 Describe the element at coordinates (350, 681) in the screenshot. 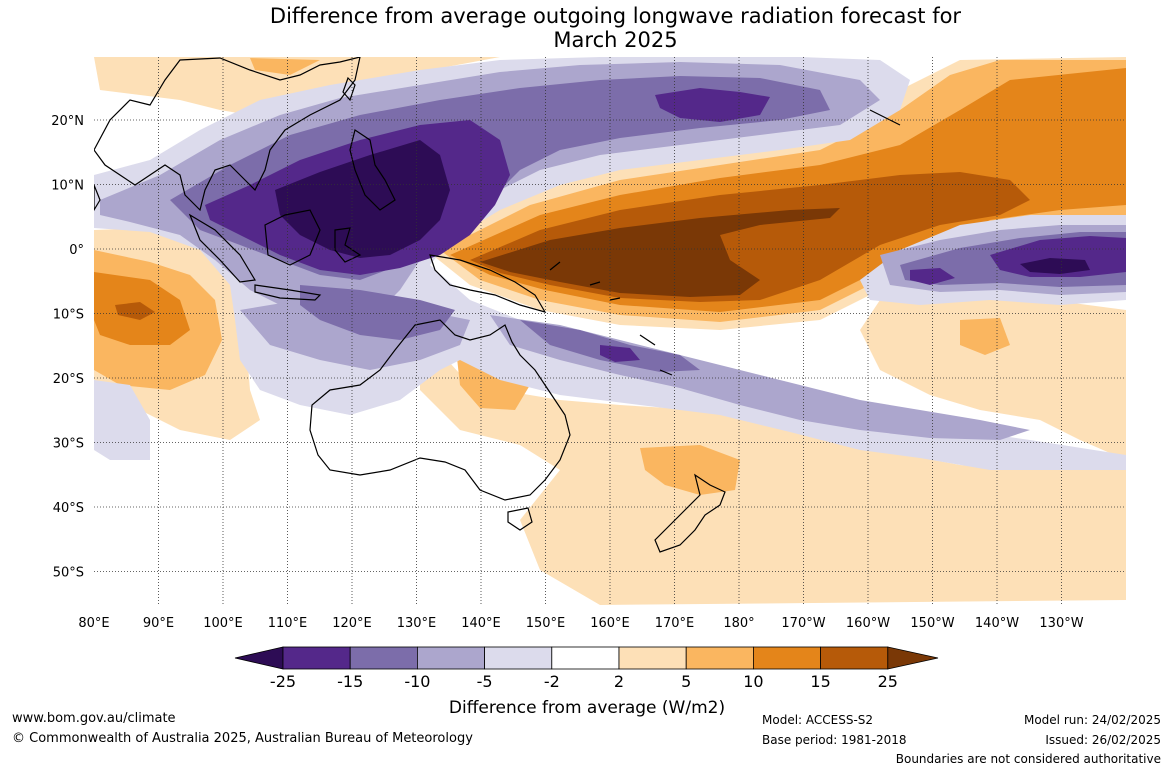

I see `colorbar-tick-label: -15` at that location.